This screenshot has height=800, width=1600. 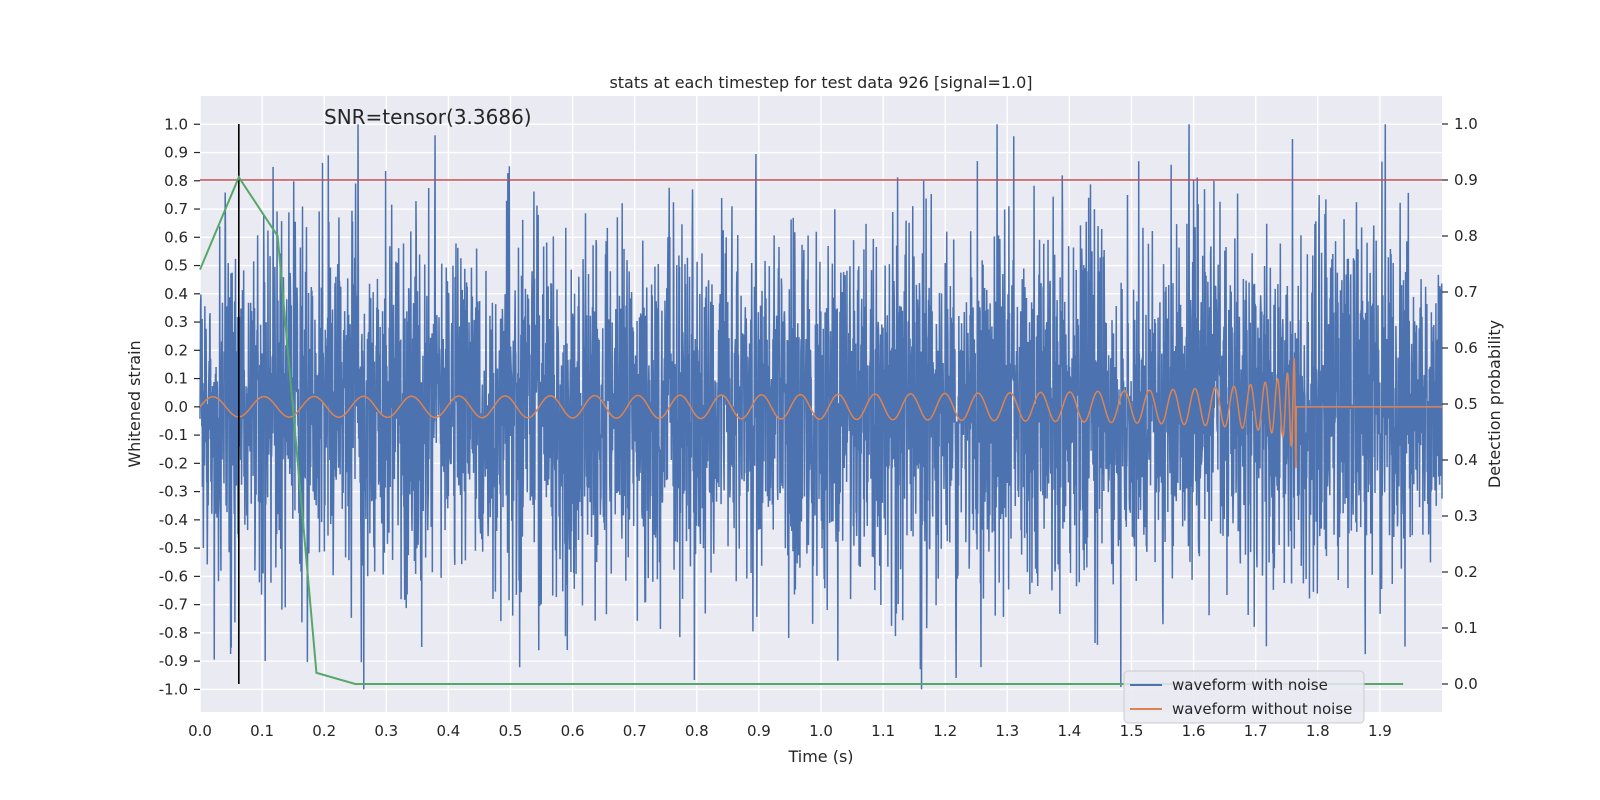 What do you see at coordinates (1466, 180) in the screenshot?
I see `y2-tick-label: 0.9` at bounding box center [1466, 180].